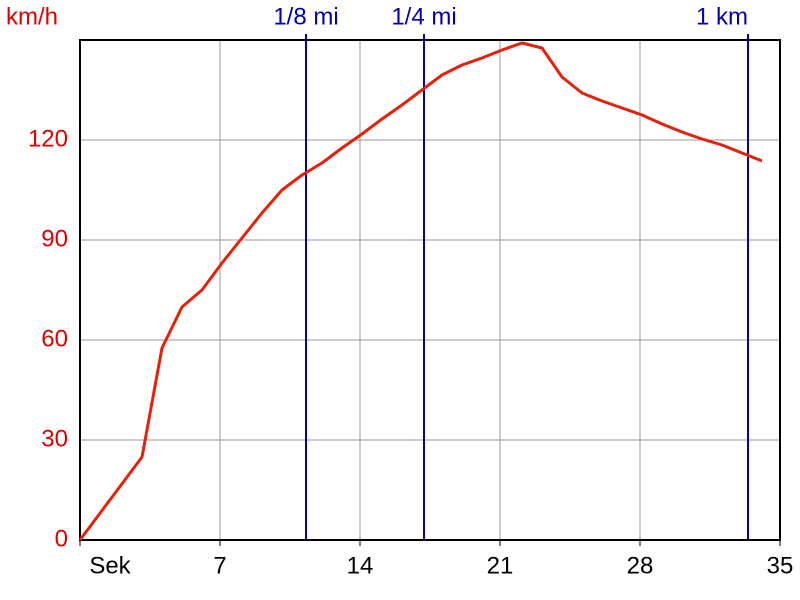 The height and width of the screenshot is (600, 800). I want to click on y-axis-label: km/h, so click(32, 16).